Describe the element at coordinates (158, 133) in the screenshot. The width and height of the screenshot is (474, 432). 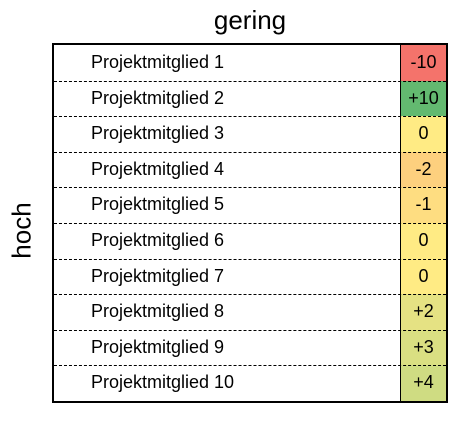
I see `row-label: Projektmitglied 3` at that location.